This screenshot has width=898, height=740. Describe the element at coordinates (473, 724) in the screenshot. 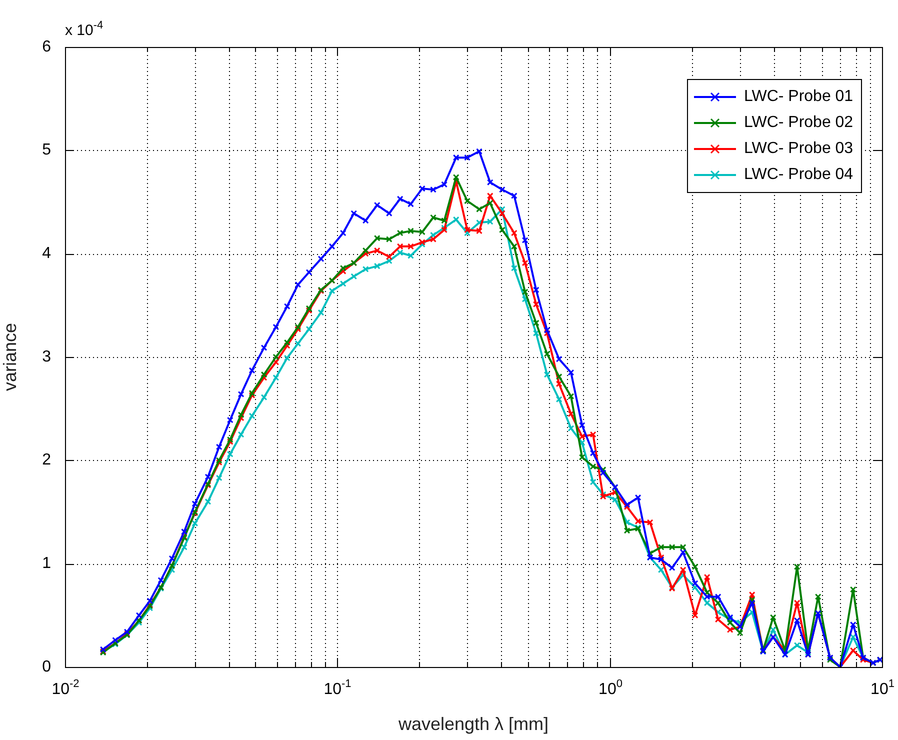

I see `x-axis-title: wavelength λ [mm]` at that location.